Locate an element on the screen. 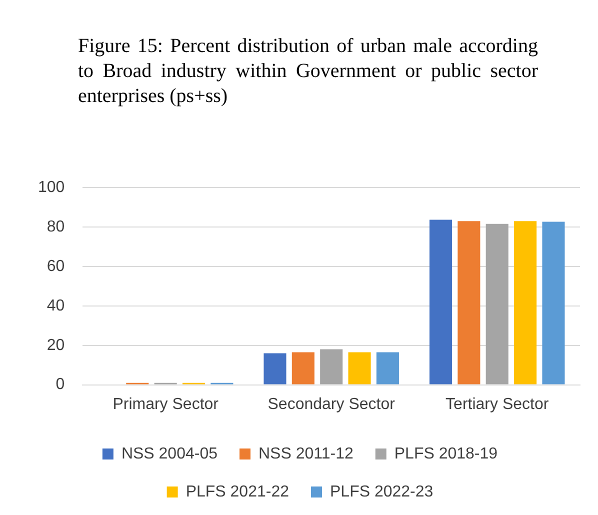 Image resolution: width=598 pixels, height=515 pixels. y-tick-label: 40 is located at coordinates (55, 305).